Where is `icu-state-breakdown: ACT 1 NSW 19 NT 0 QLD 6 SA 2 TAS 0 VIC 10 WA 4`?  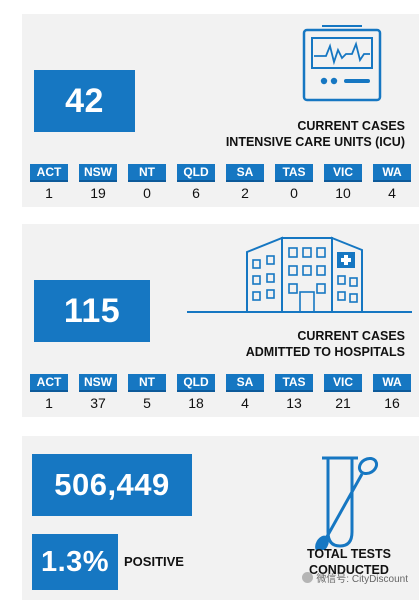 icu-state-breakdown: ACT 1 NSW 19 NT 0 QLD 6 SA 2 TAS 0 VIC 10 WA 4 is located at coordinates (222, 184).